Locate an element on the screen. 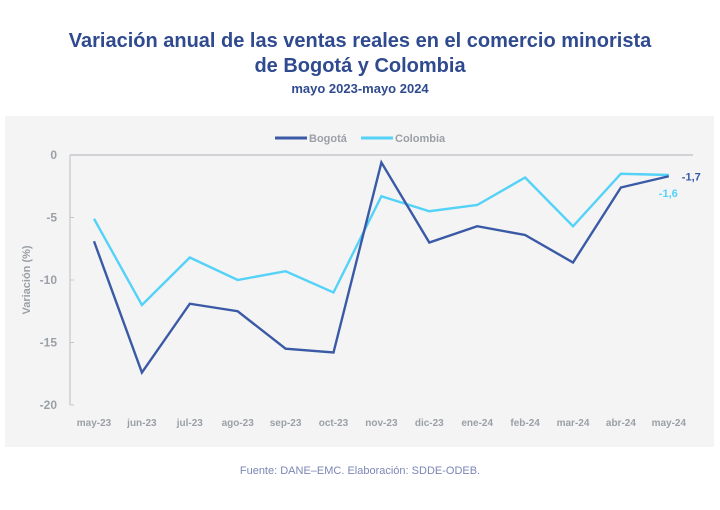 This screenshot has height=510, width=720. y-tick-label: 0 is located at coordinates (53, 155).